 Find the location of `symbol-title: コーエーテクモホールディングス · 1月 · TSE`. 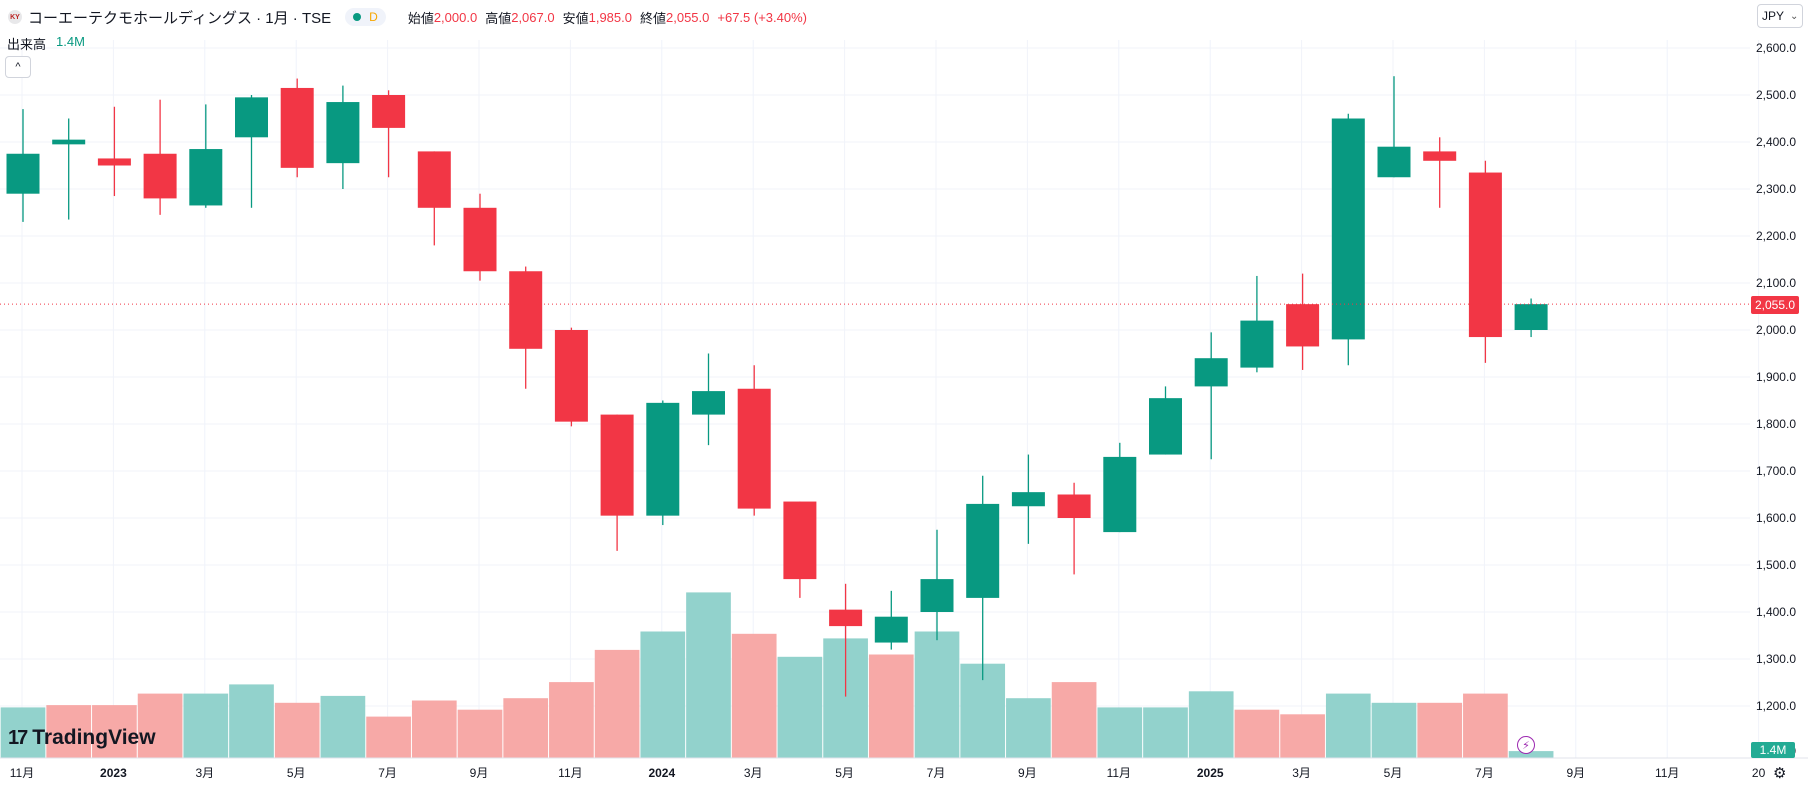

symbol-title: コーエーテクモホールディングス · 1月 · TSE is located at coordinates (180, 18).